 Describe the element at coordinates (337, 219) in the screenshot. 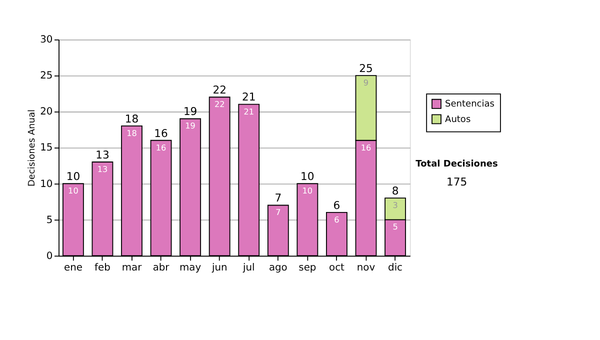

I see `data-label: 6` at that location.